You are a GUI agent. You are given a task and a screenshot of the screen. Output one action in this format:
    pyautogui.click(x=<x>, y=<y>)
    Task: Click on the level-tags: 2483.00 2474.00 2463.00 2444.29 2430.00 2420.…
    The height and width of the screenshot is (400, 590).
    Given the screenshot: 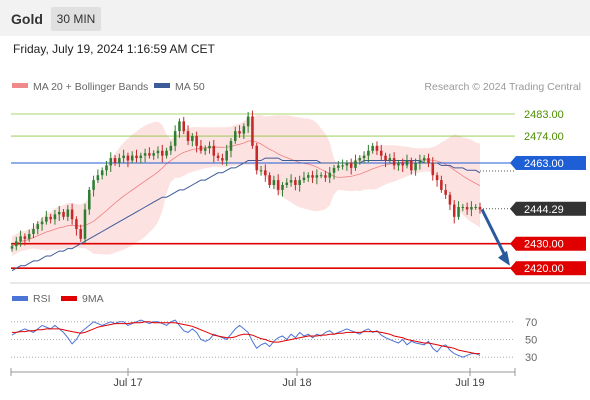 What is the action you would take?
    pyautogui.click(x=548, y=192)
    